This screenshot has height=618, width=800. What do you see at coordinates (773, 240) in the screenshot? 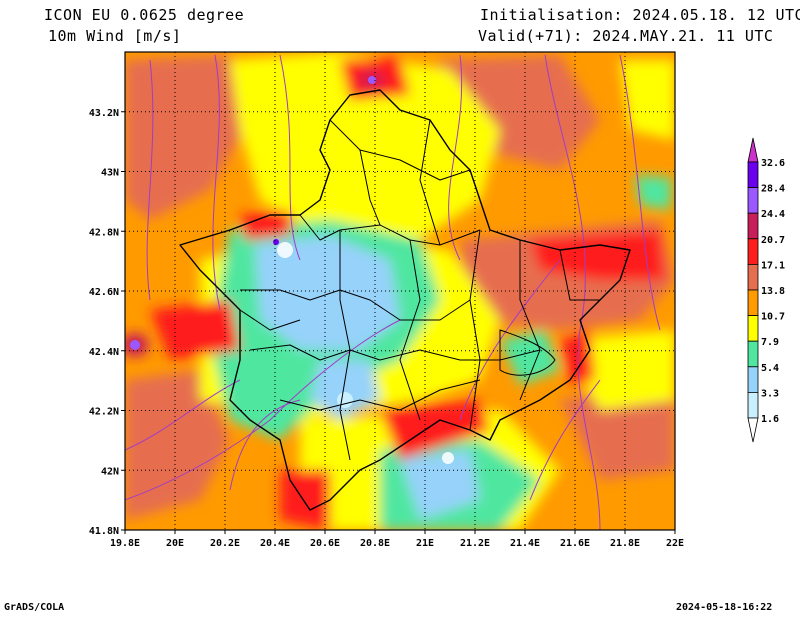
I see `colorbar-level-label: 20.7` at bounding box center [773, 240].